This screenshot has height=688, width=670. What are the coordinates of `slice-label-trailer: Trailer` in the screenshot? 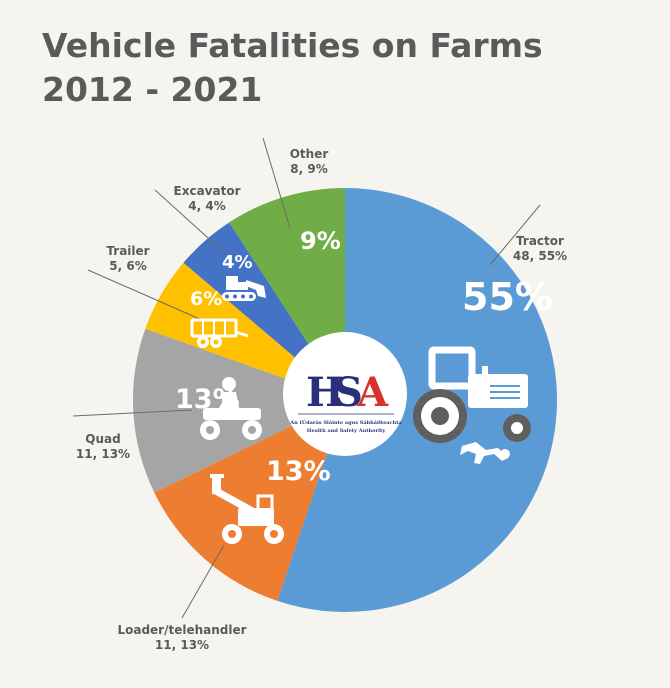 It's located at (127, 251).